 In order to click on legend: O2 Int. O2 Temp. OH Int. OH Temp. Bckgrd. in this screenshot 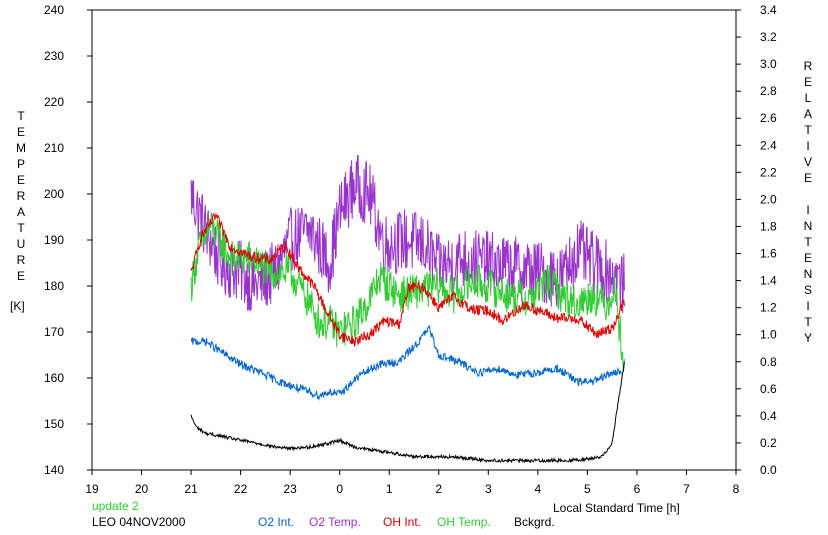, I will do `click(406, 522)`.